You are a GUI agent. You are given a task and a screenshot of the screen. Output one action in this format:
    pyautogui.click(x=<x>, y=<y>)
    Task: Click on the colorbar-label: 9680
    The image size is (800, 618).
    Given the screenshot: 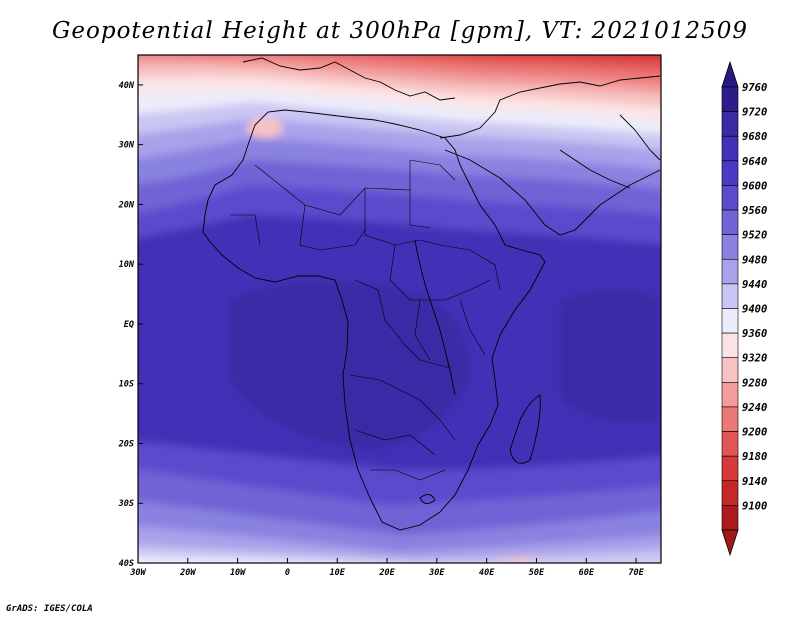 What is the action you would take?
    pyautogui.click(x=754, y=137)
    